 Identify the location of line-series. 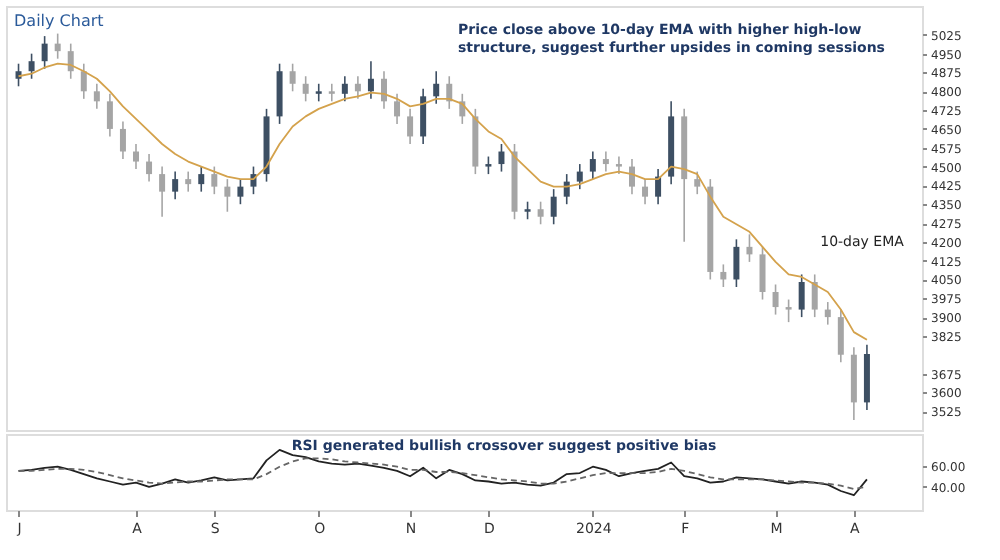
(442, 473).